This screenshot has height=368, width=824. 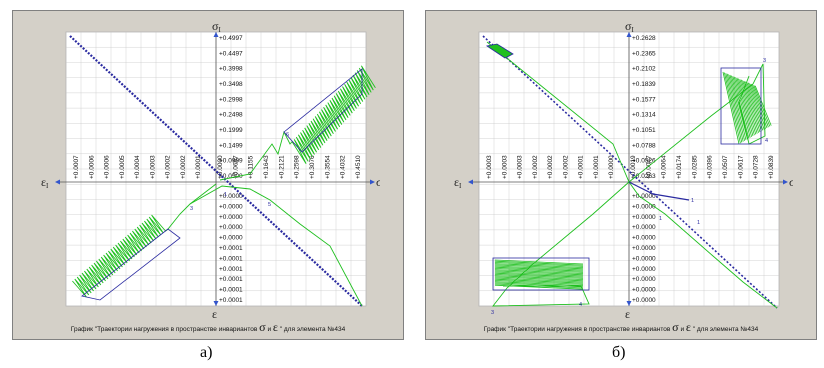 What do you see at coordinates (231, 38) in the screenshot?
I see `y-tick-label: +0.4997` at bounding box center [231, 38].